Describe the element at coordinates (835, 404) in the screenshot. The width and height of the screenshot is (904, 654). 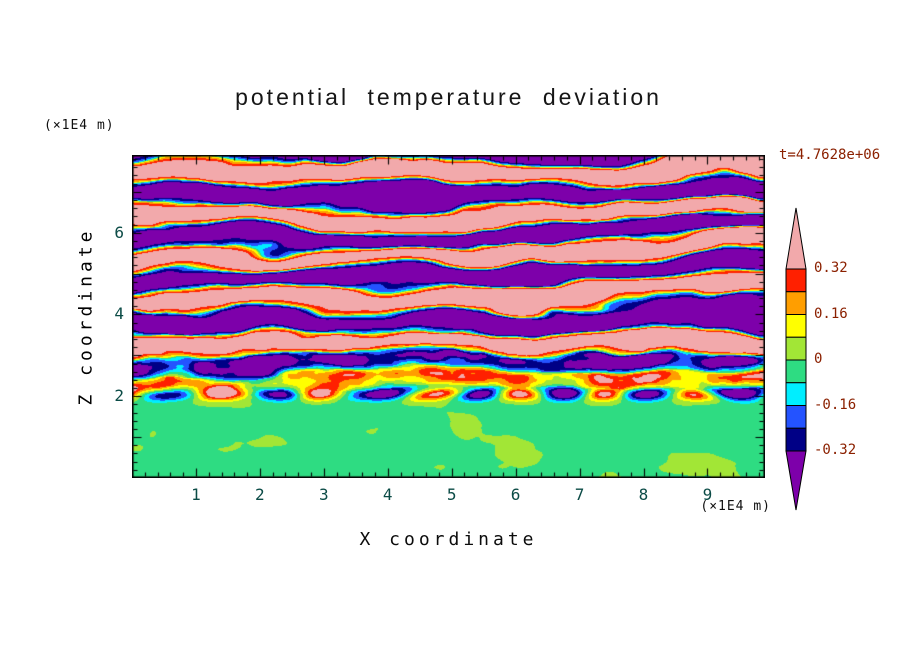
I see `colorbar-label--0.16: -0.16` at that location.